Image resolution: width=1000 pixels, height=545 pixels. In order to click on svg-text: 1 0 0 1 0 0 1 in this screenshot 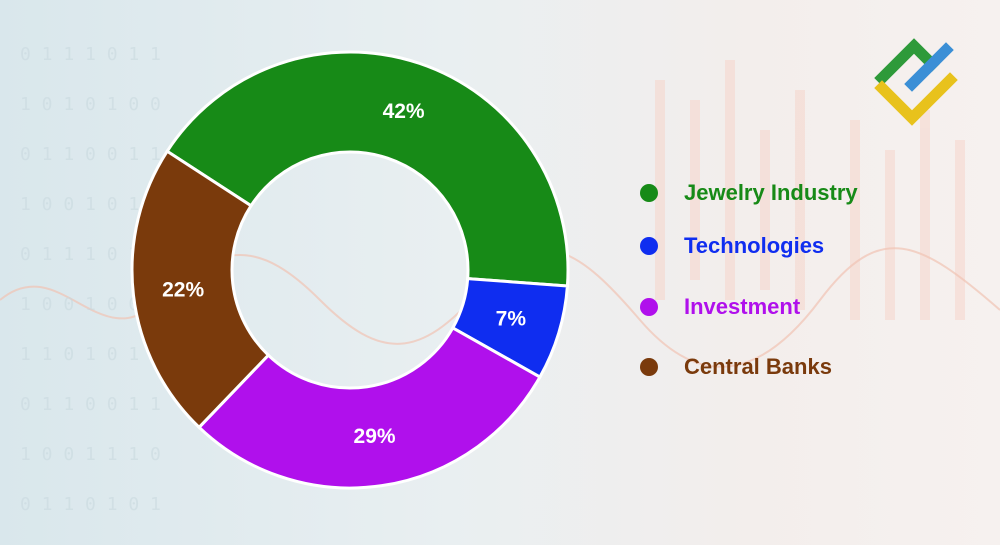, I will do `click(90, 304)`.